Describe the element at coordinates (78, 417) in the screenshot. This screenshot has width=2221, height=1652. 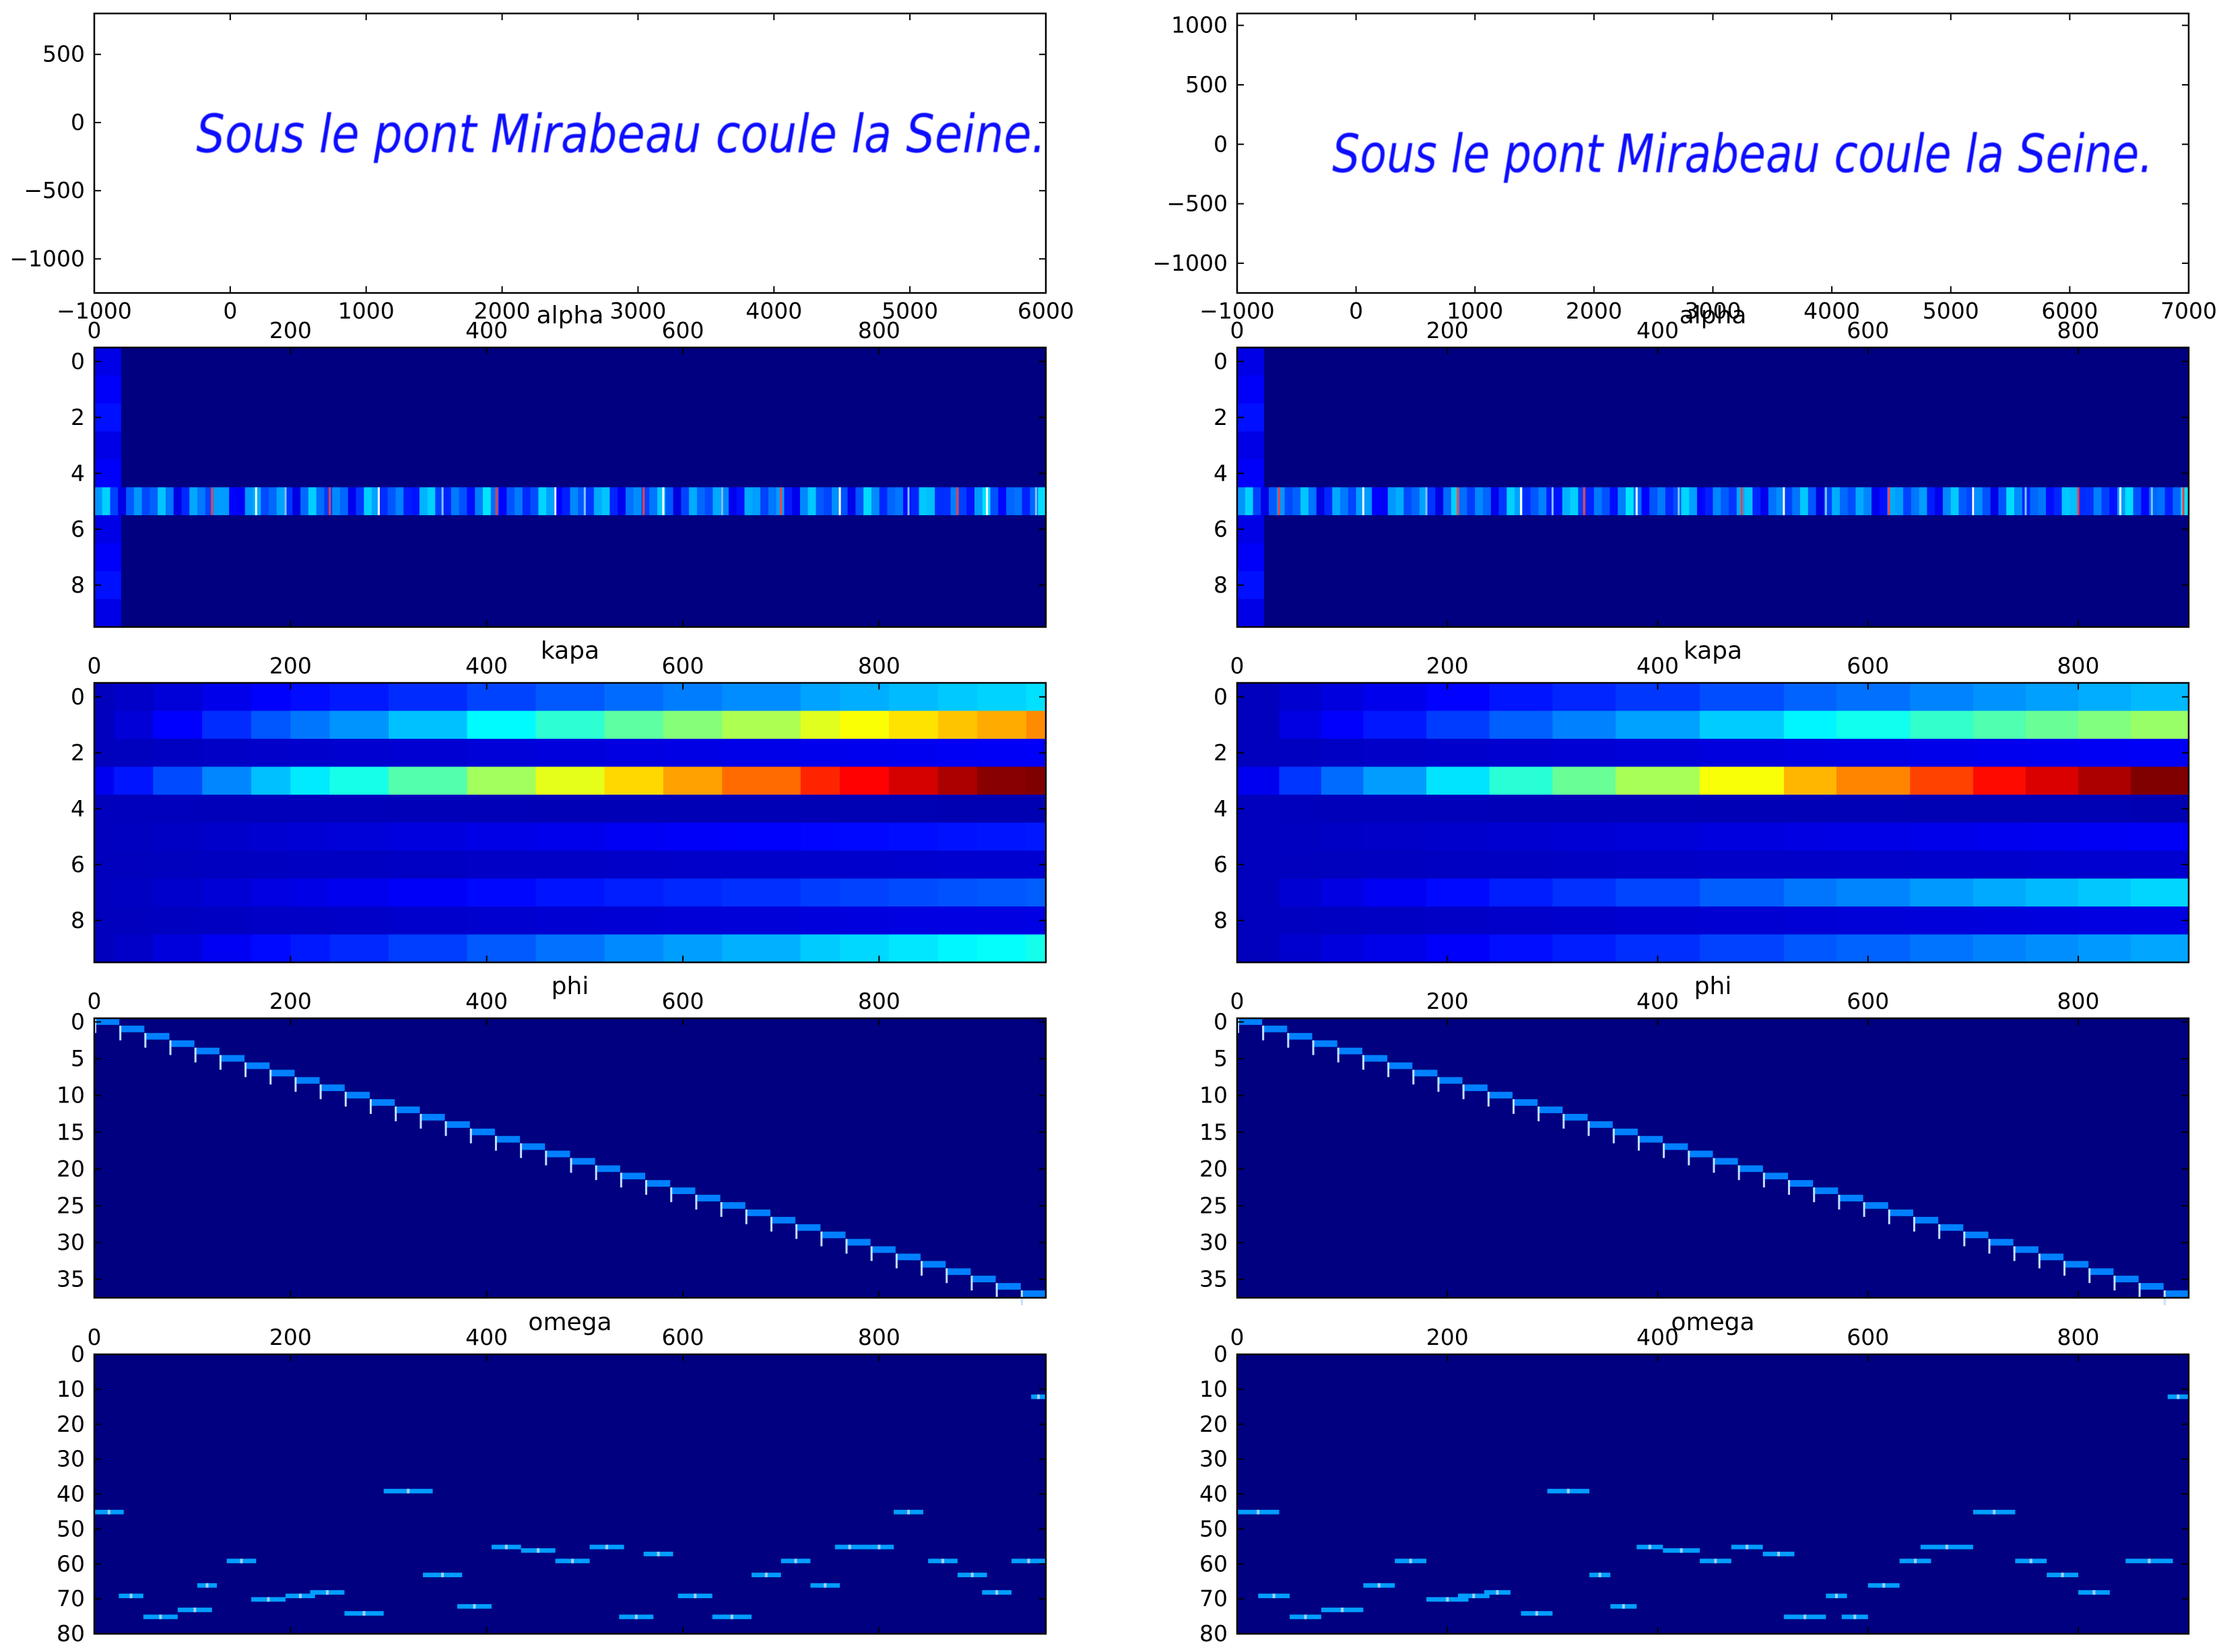
I see `y-tick-label: 2` at that location.